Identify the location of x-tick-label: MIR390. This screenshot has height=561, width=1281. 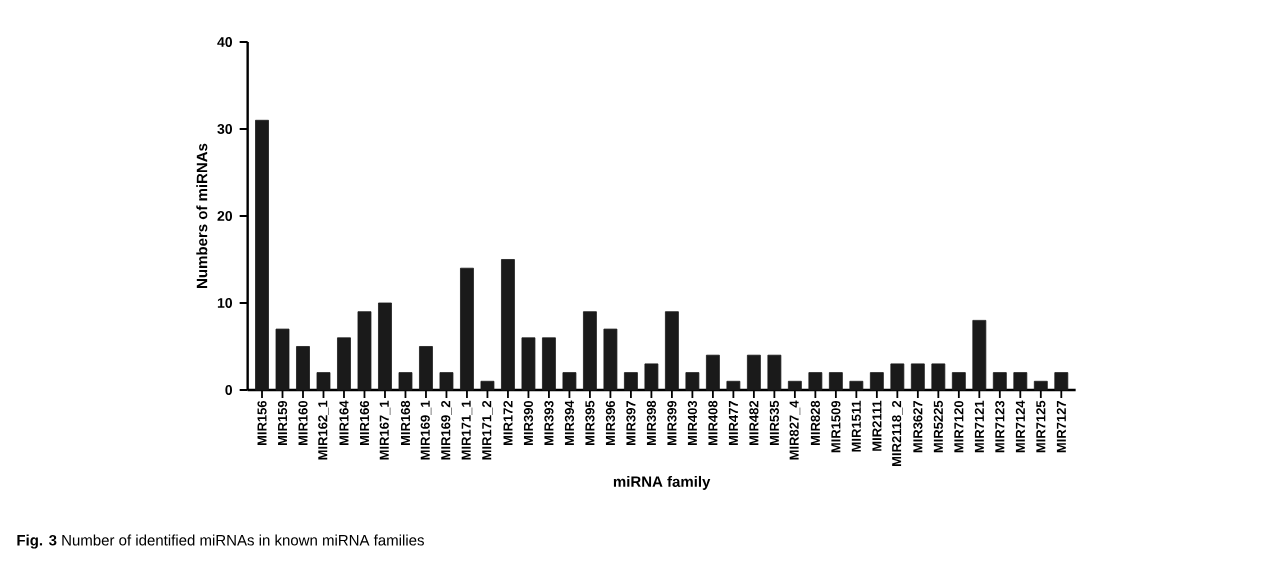
(528, 423).